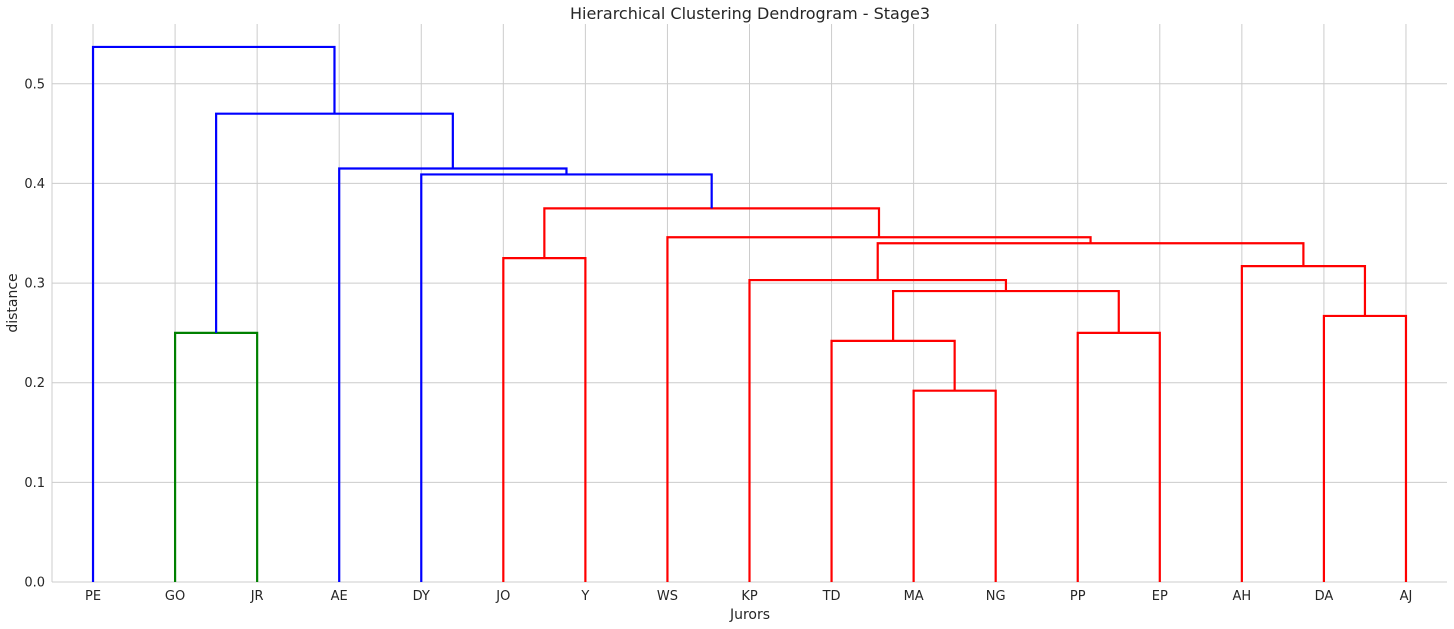 The image size is (1454, 629). Describe the element at coordinates (339, 596) in the screenshot. I see `x-tick-label: AE` at that location.